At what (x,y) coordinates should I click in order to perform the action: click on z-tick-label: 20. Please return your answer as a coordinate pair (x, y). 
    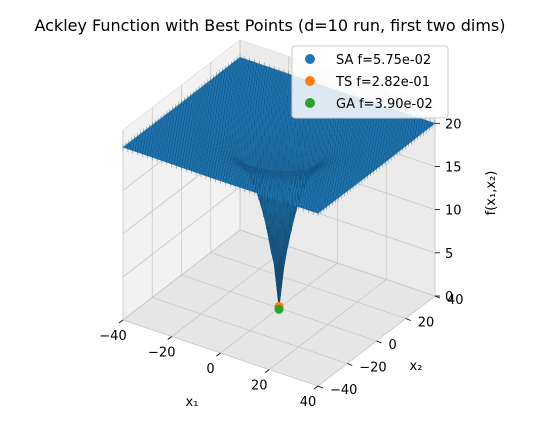
    Looking at the image, I should click on (453, 124).